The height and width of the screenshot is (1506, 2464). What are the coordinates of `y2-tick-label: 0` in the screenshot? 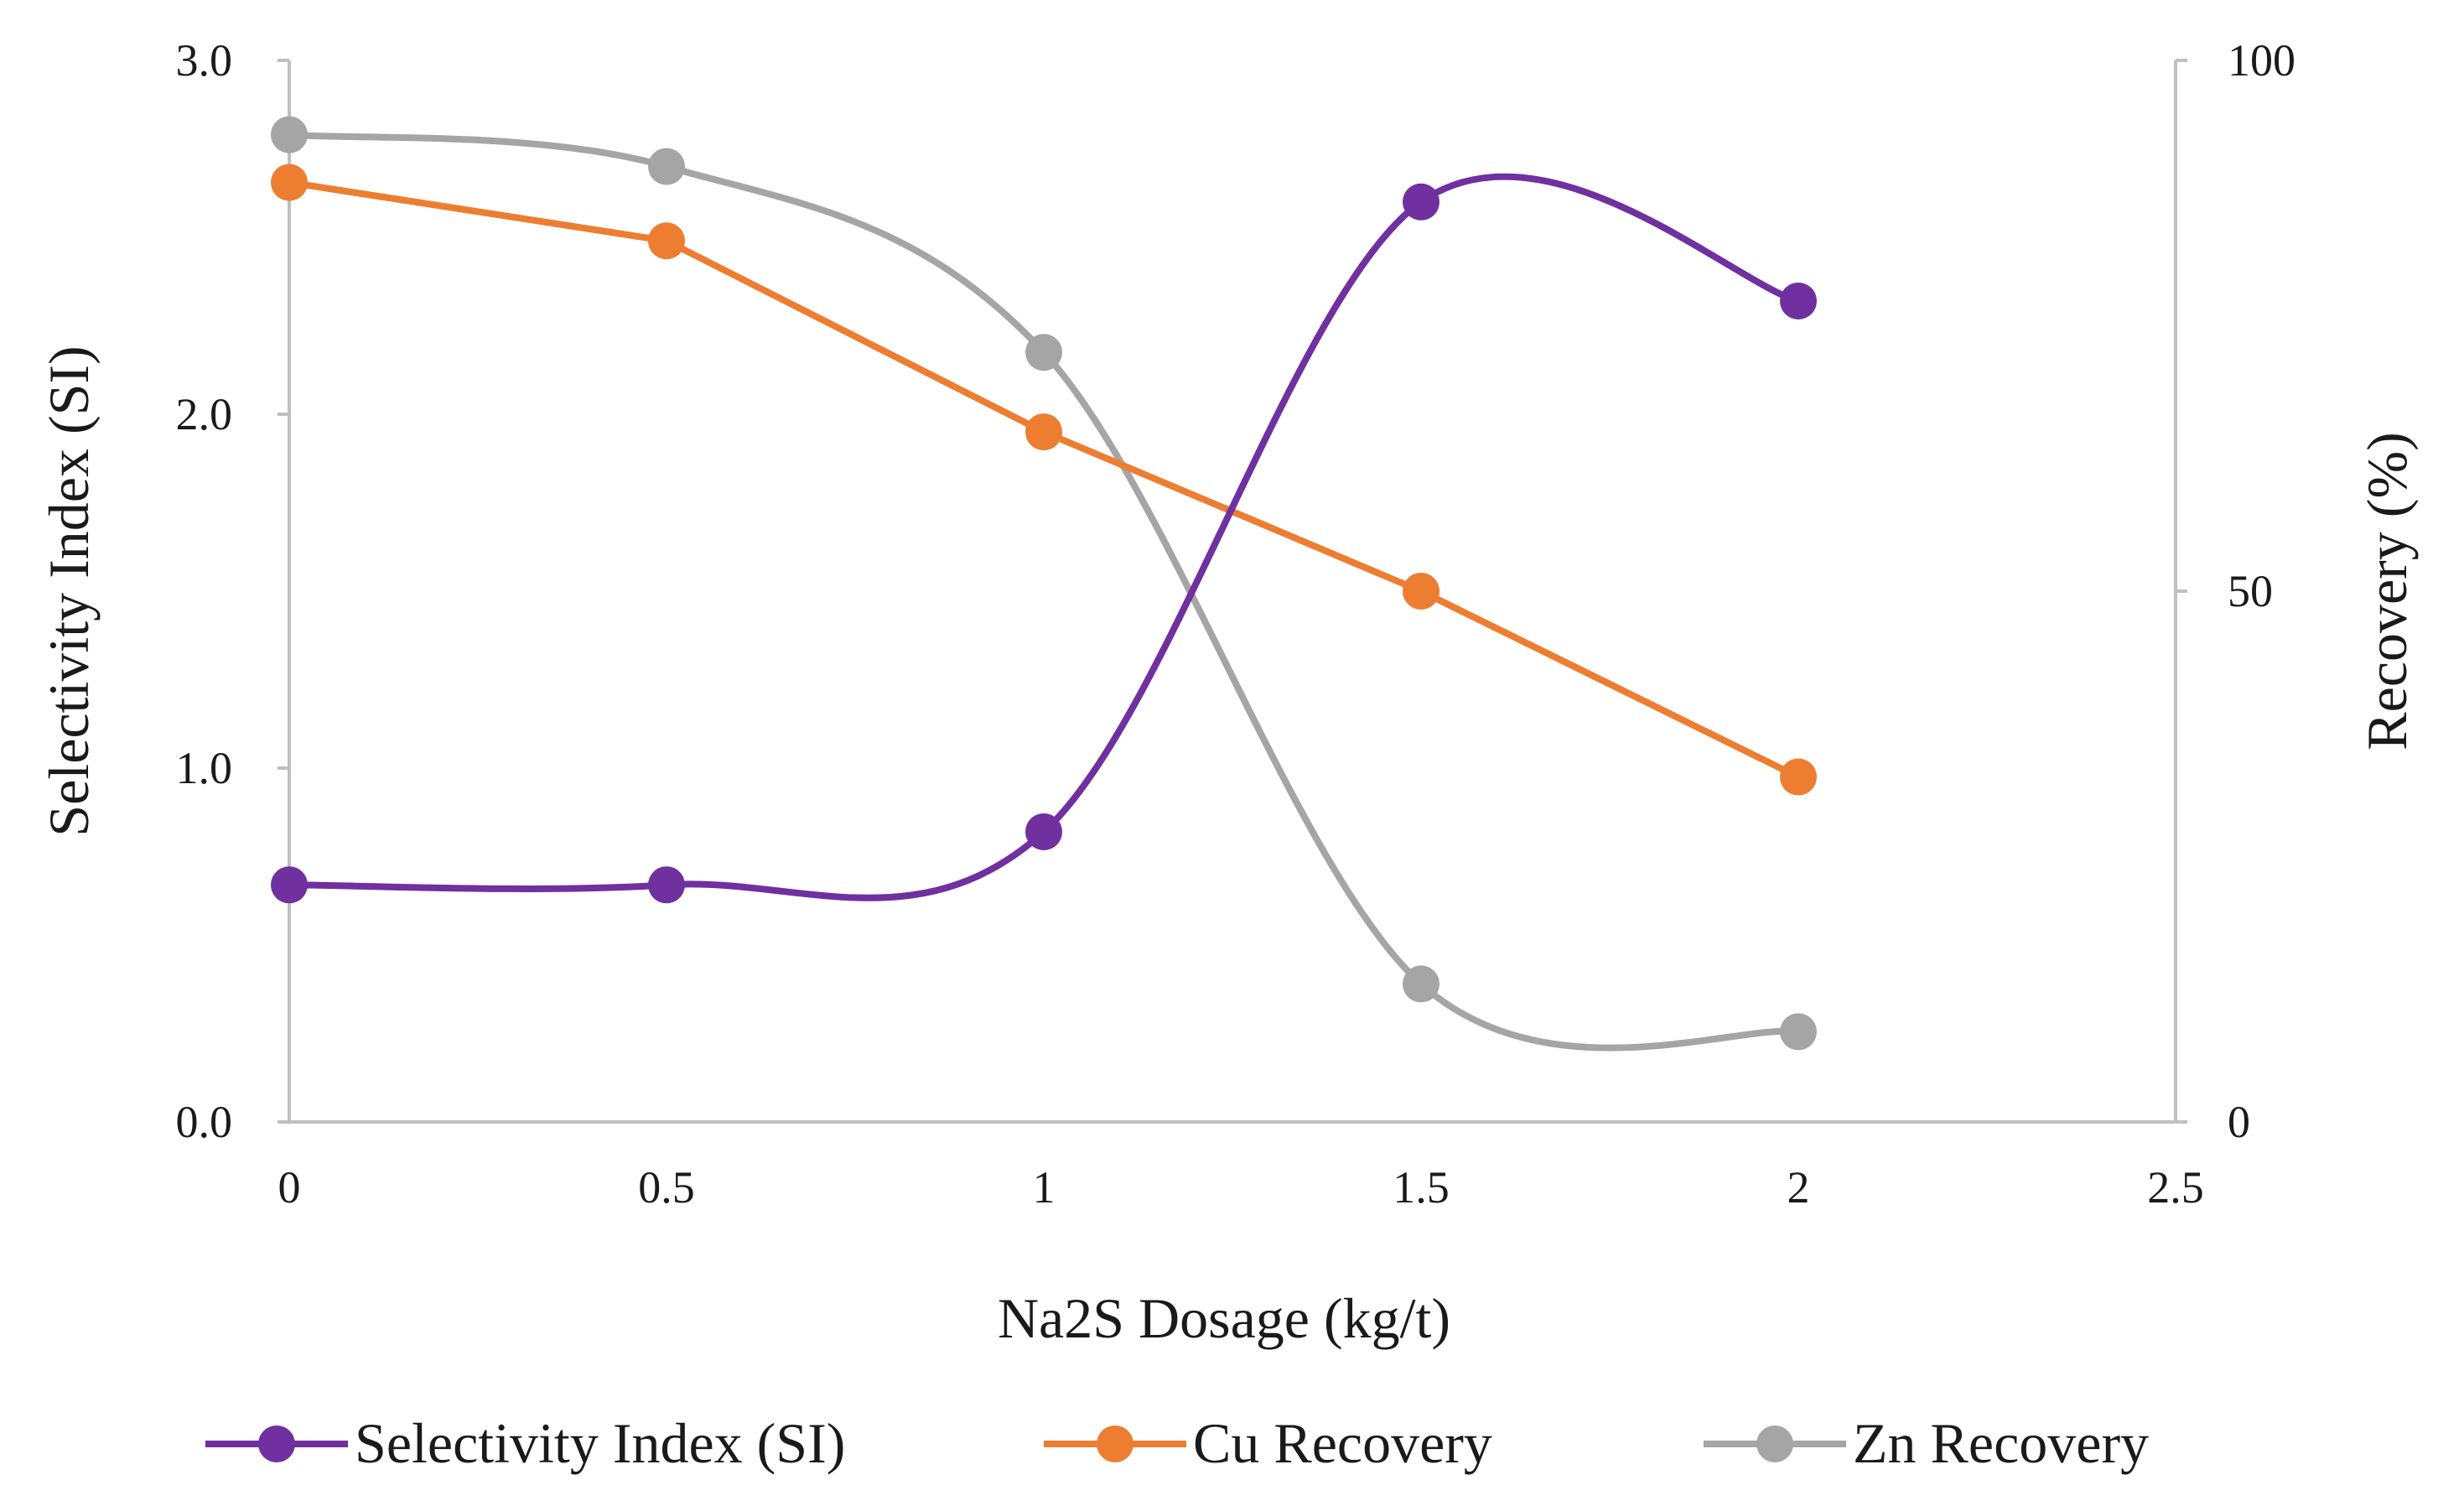 It's located at (2239, 1122).